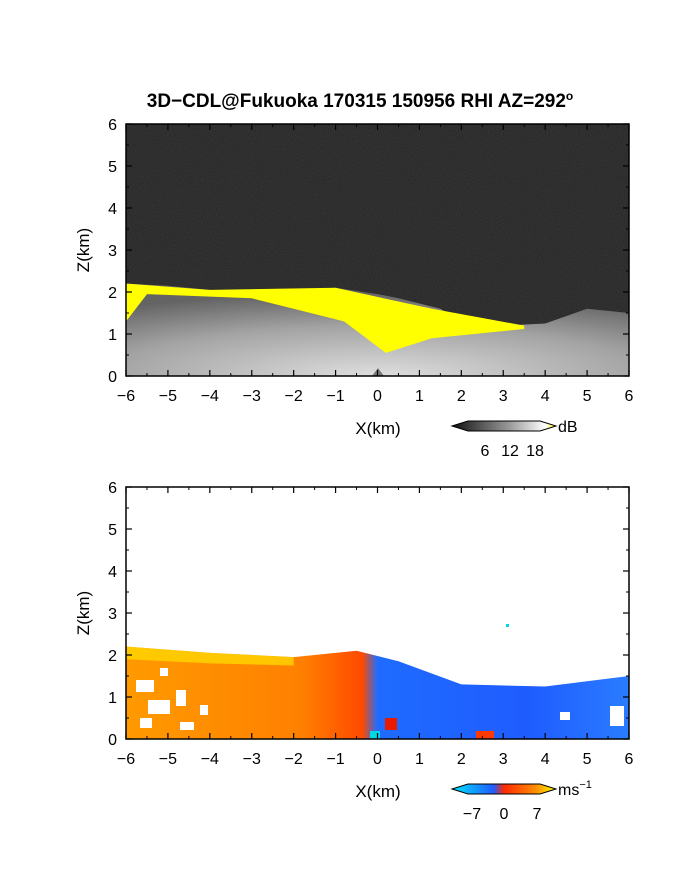 This screenshot has height=880, width=680. Describe the element at coordinates (504, 814) in the screenshot. I see `colorbar-tick: 0` at that location.